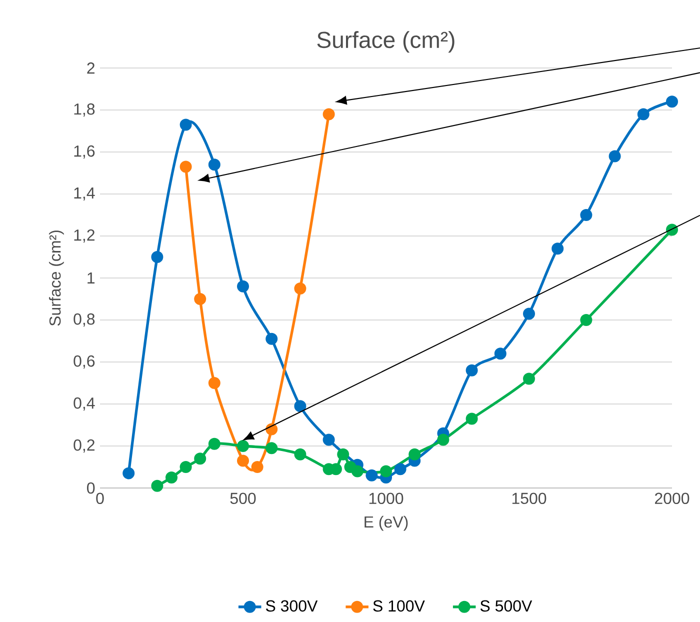 Image resolution: width=700 pixels, height=622 pixels. Describe the element at coordinates (90, 68) in the screenshot. I see `y-tick-label: 2` at that location.